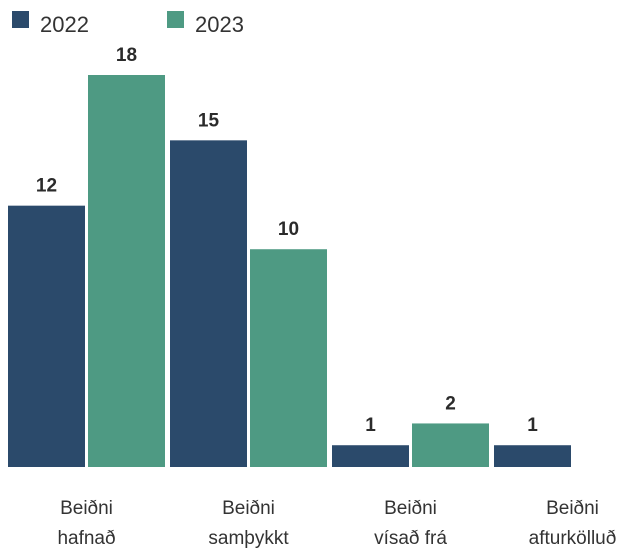  Describe the element at coordinates (450, 403) in the screenshot. I see `data-label-2023-2: 2` at that location.